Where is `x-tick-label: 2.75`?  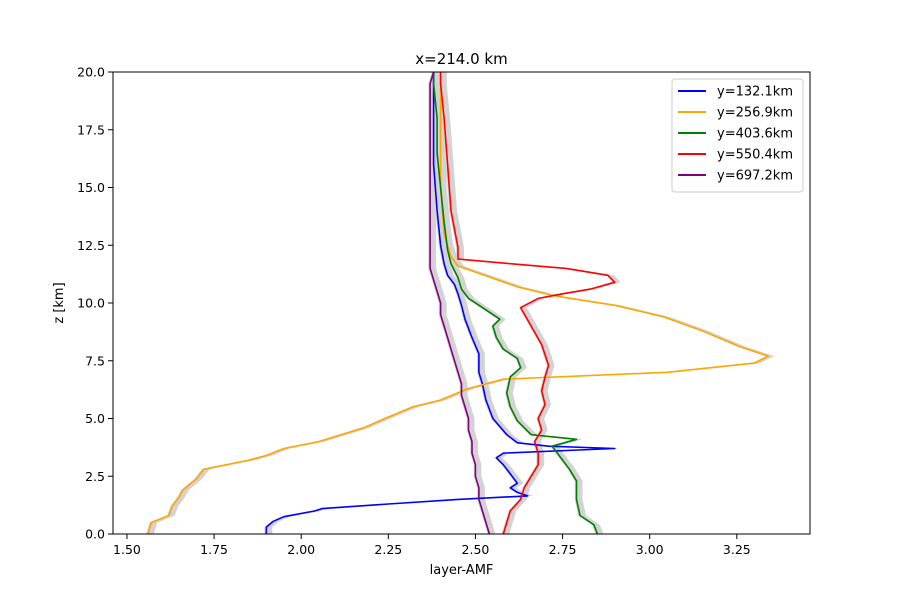
x-tick-label: 2.75 is located at coordinates (563, 549).